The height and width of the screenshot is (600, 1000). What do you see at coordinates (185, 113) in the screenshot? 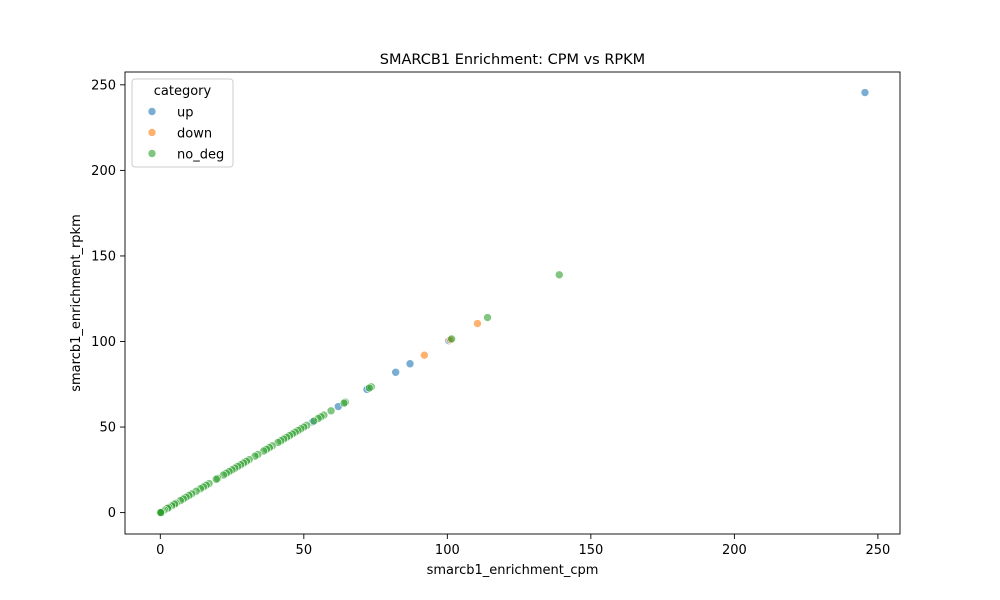
I see `legend-label-up: up` at bounding box center [185, 113].